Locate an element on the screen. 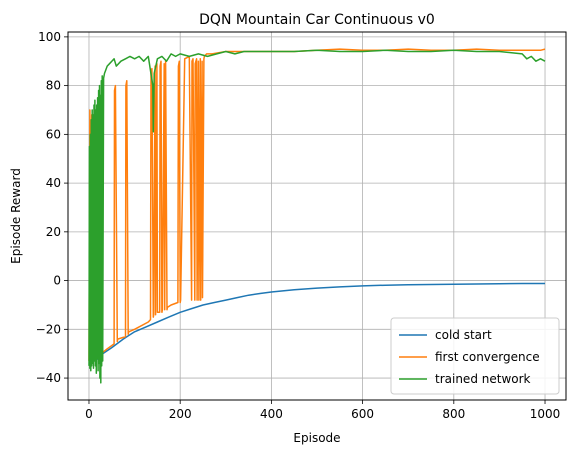 The width and height of the screenshot is (574, 455). x-tick-label: 600 is located at coordinates (362, 414).